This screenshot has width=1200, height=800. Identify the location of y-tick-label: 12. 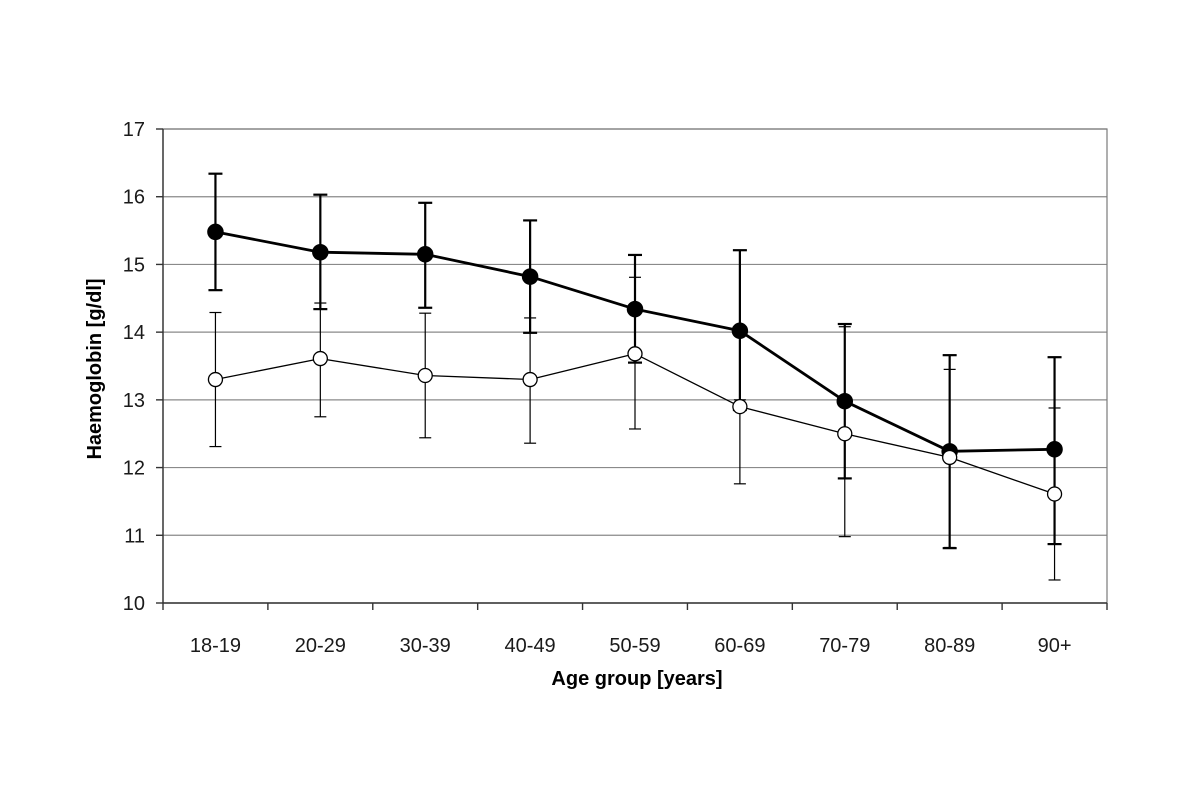
(134, 469).